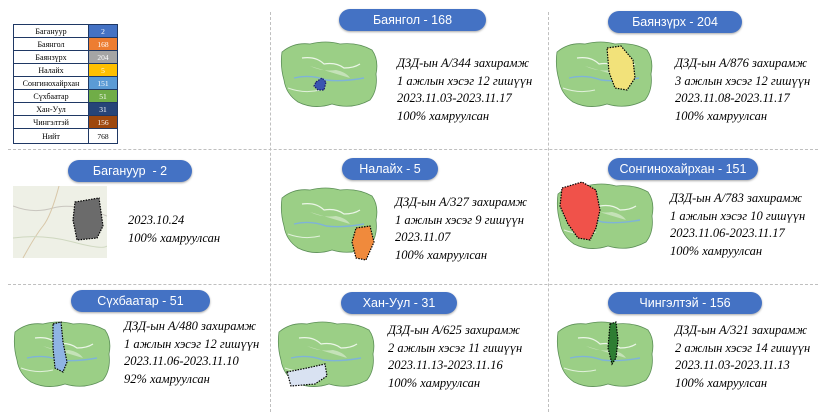  I want to click on baganuur-highlight, so click(88, 219).